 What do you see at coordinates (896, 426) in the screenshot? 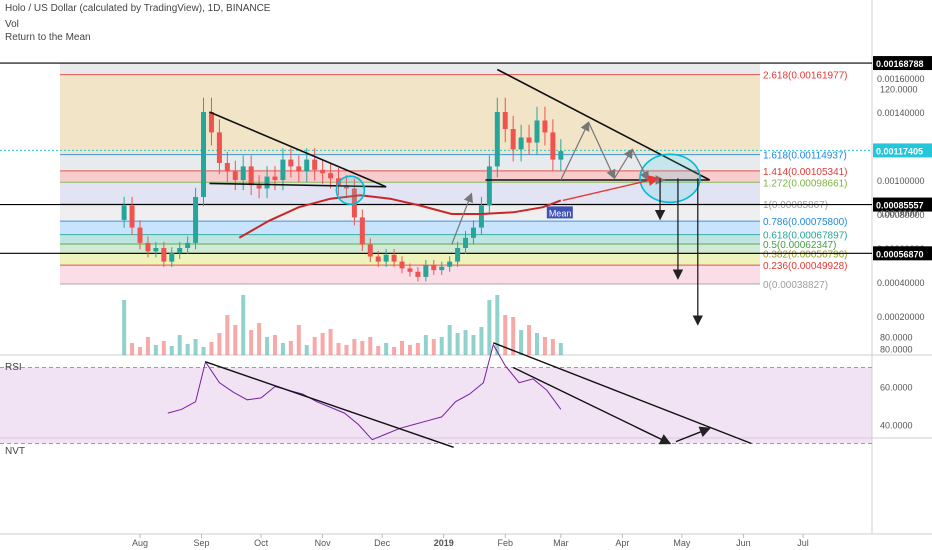
I see `rsi-tick-label: 40.0000` at bounding box center [896, 426].